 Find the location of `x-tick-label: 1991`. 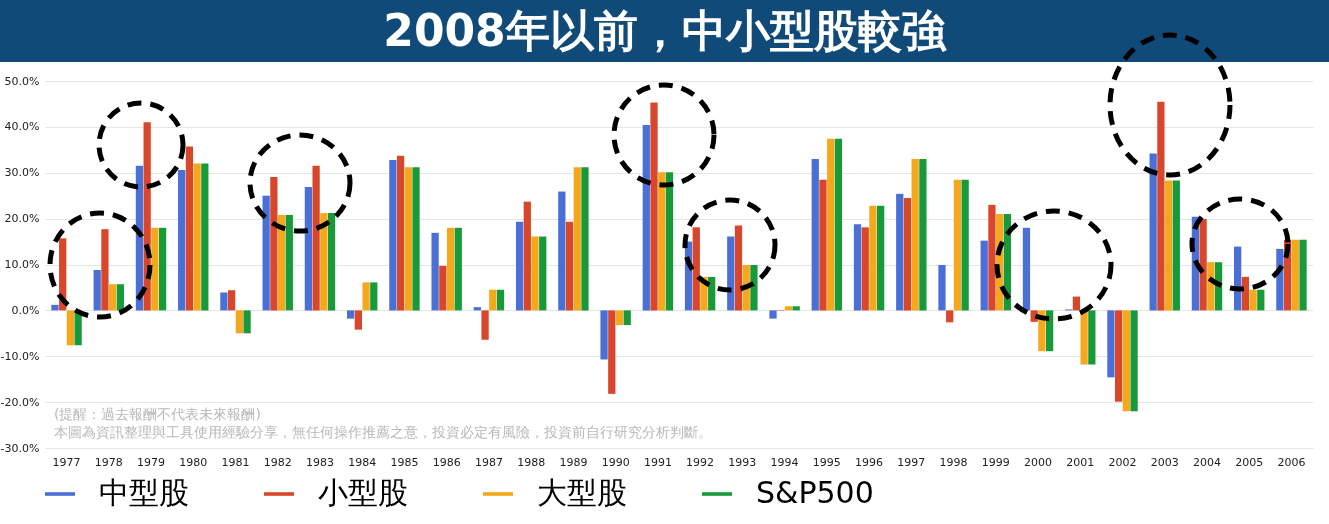

x-tick-label: 1991 is located at coordinates (657, 462).